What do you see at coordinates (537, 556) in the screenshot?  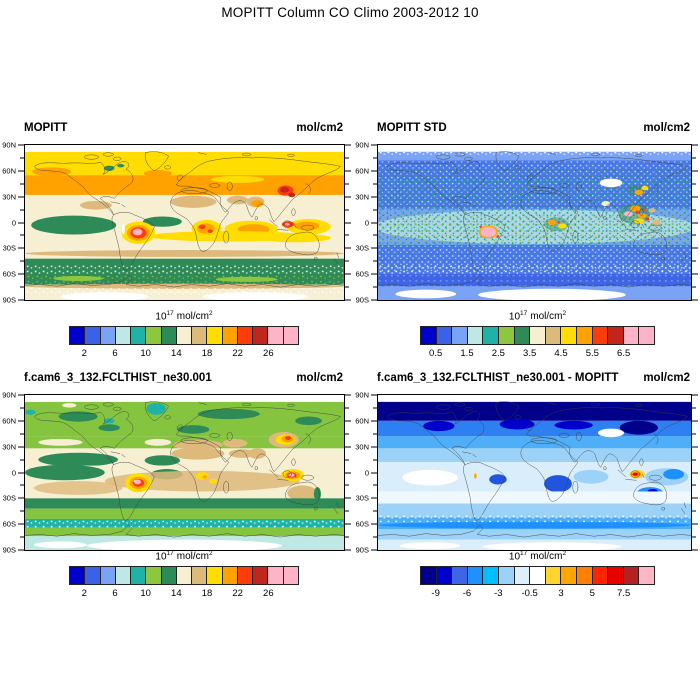 I see `colorbar-title: 1017 mol/cm2` at bounding box center [537, 556].